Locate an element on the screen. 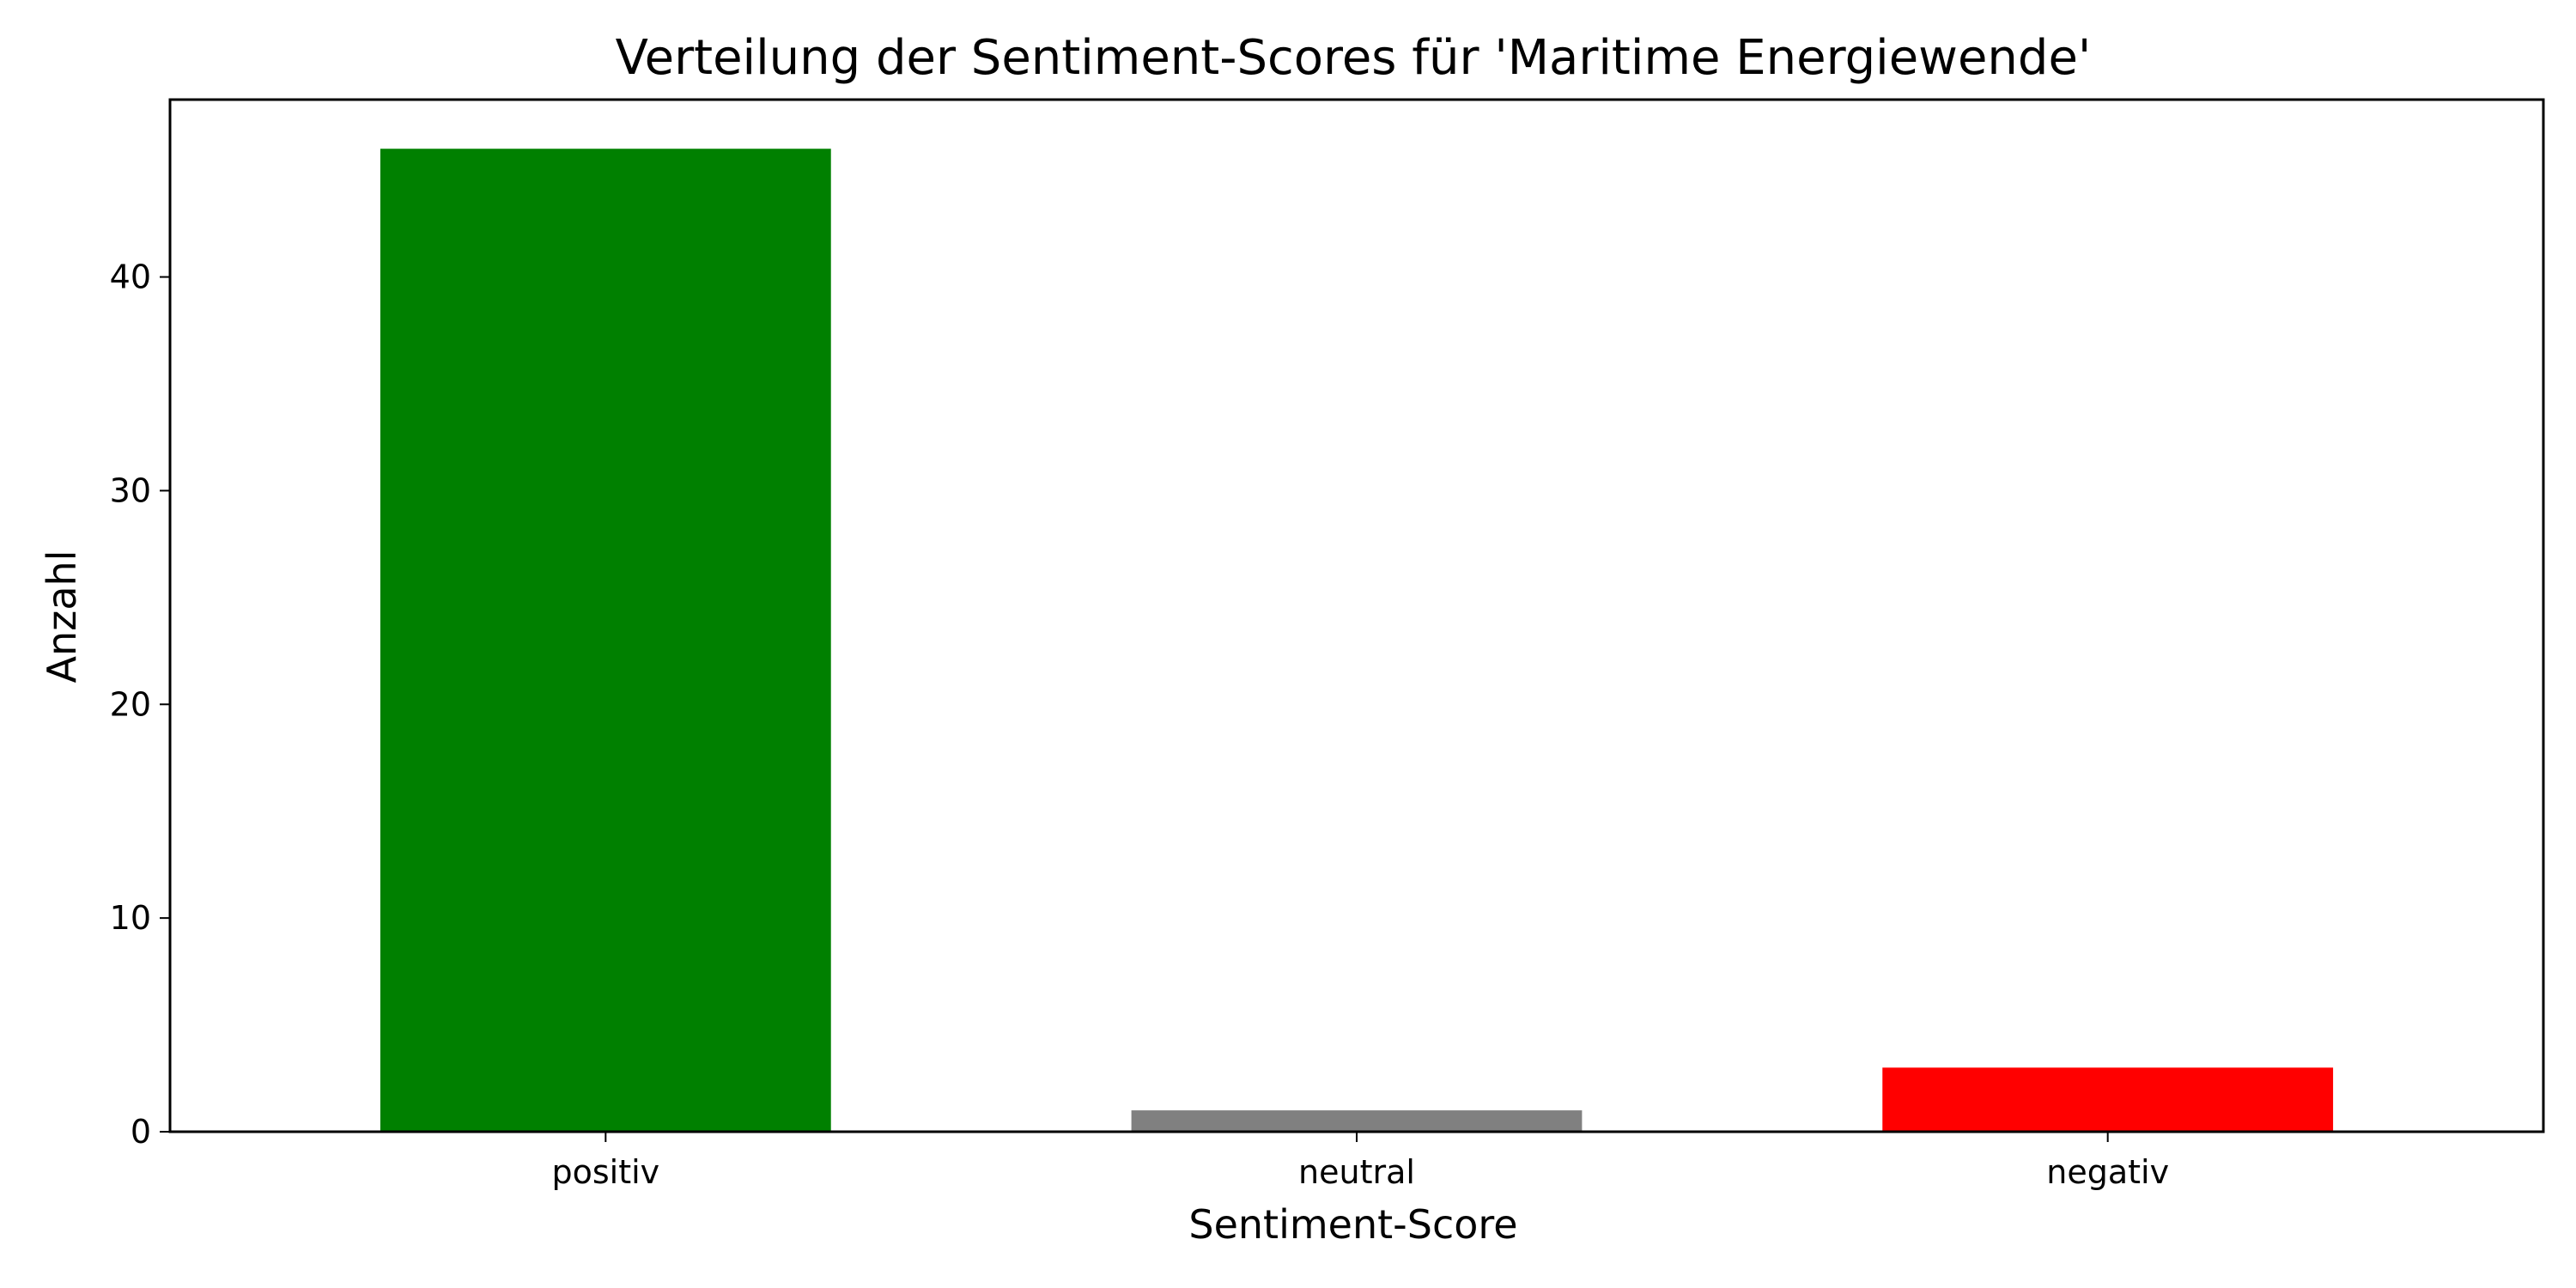 This screenshot has height=1288, width=2576. x-axis-ticks: positiv neutral negativ is located at coordinates (1360, 1162).